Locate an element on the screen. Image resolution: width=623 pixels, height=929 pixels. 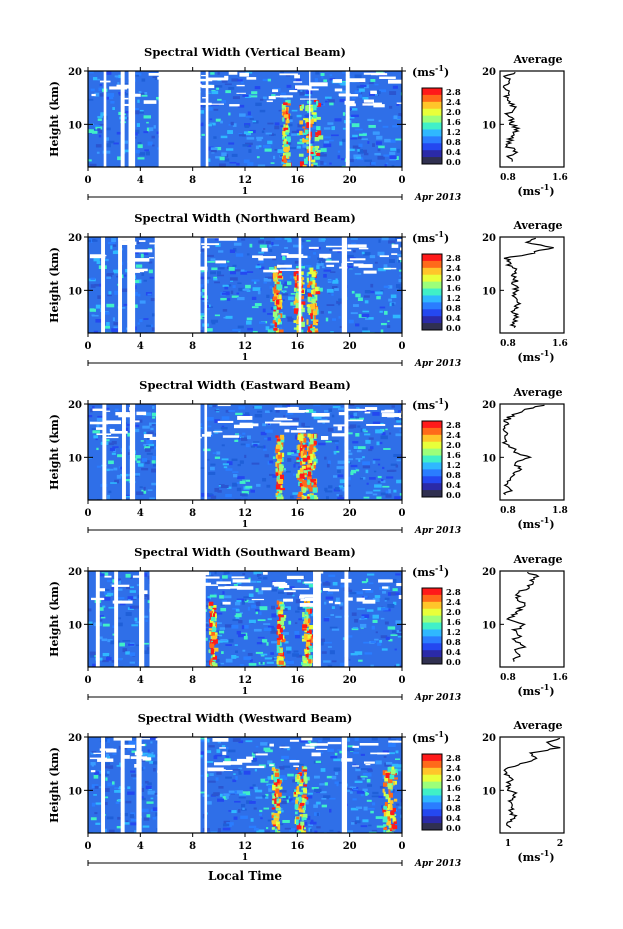
avg-height-tick: 20 is located at coordinates (489, 572).